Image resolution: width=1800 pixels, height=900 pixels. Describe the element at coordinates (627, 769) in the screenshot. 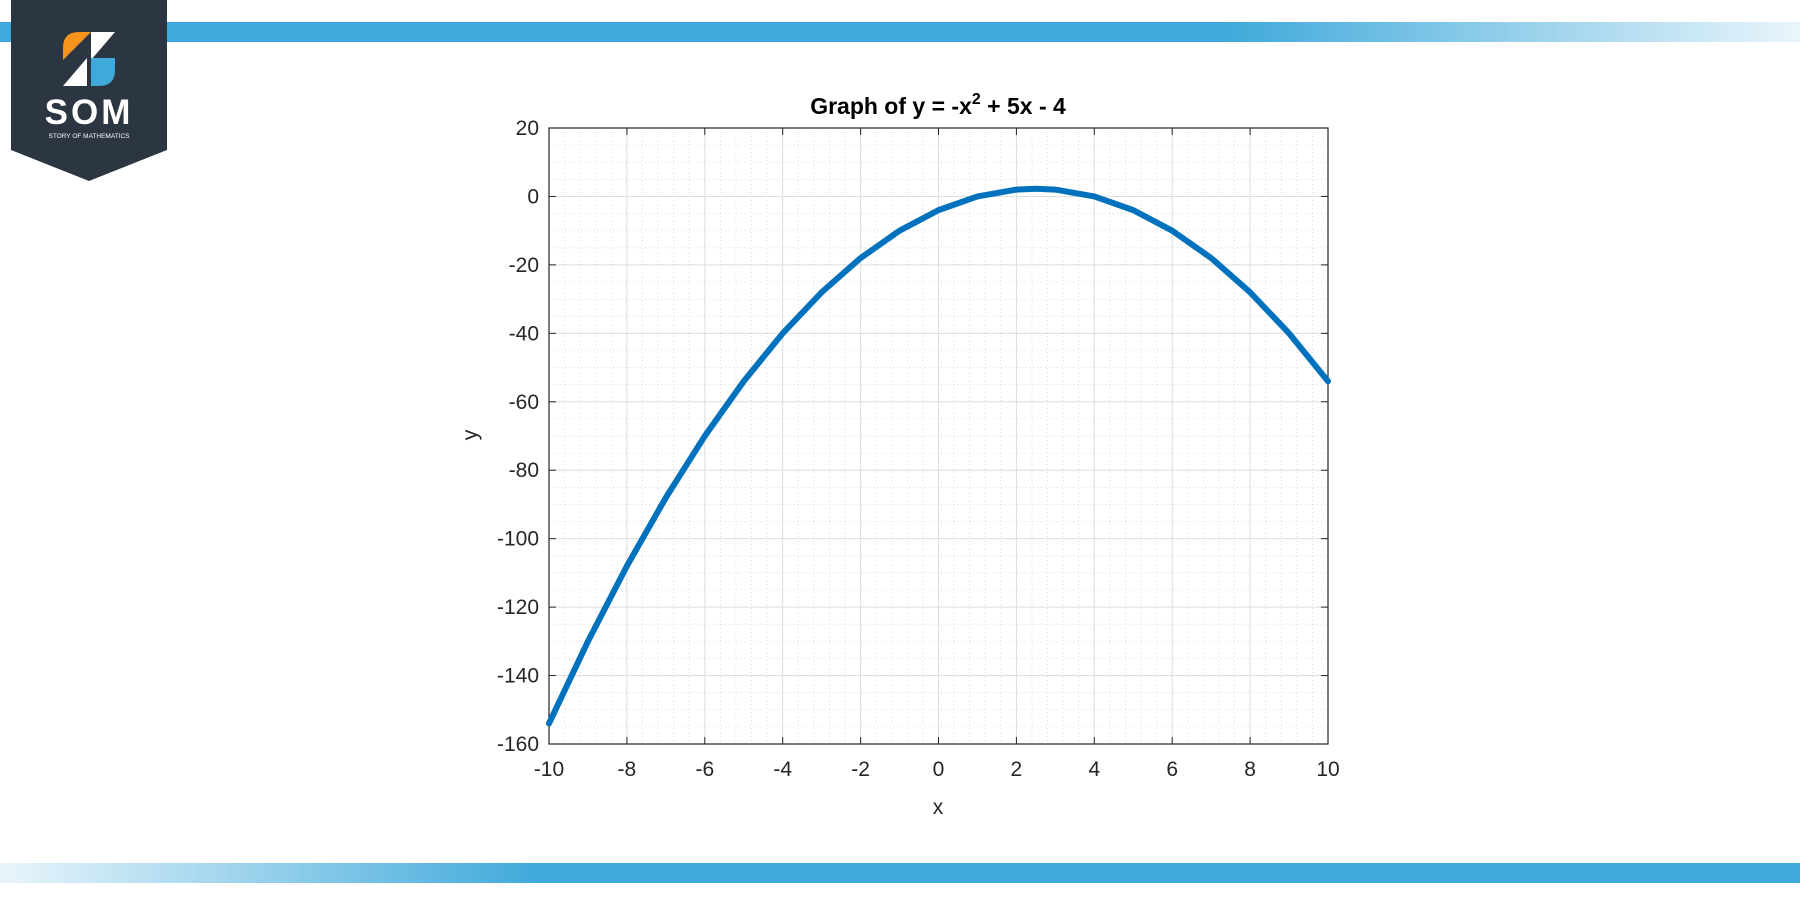

I see `x-tick-label: -8` at that location.